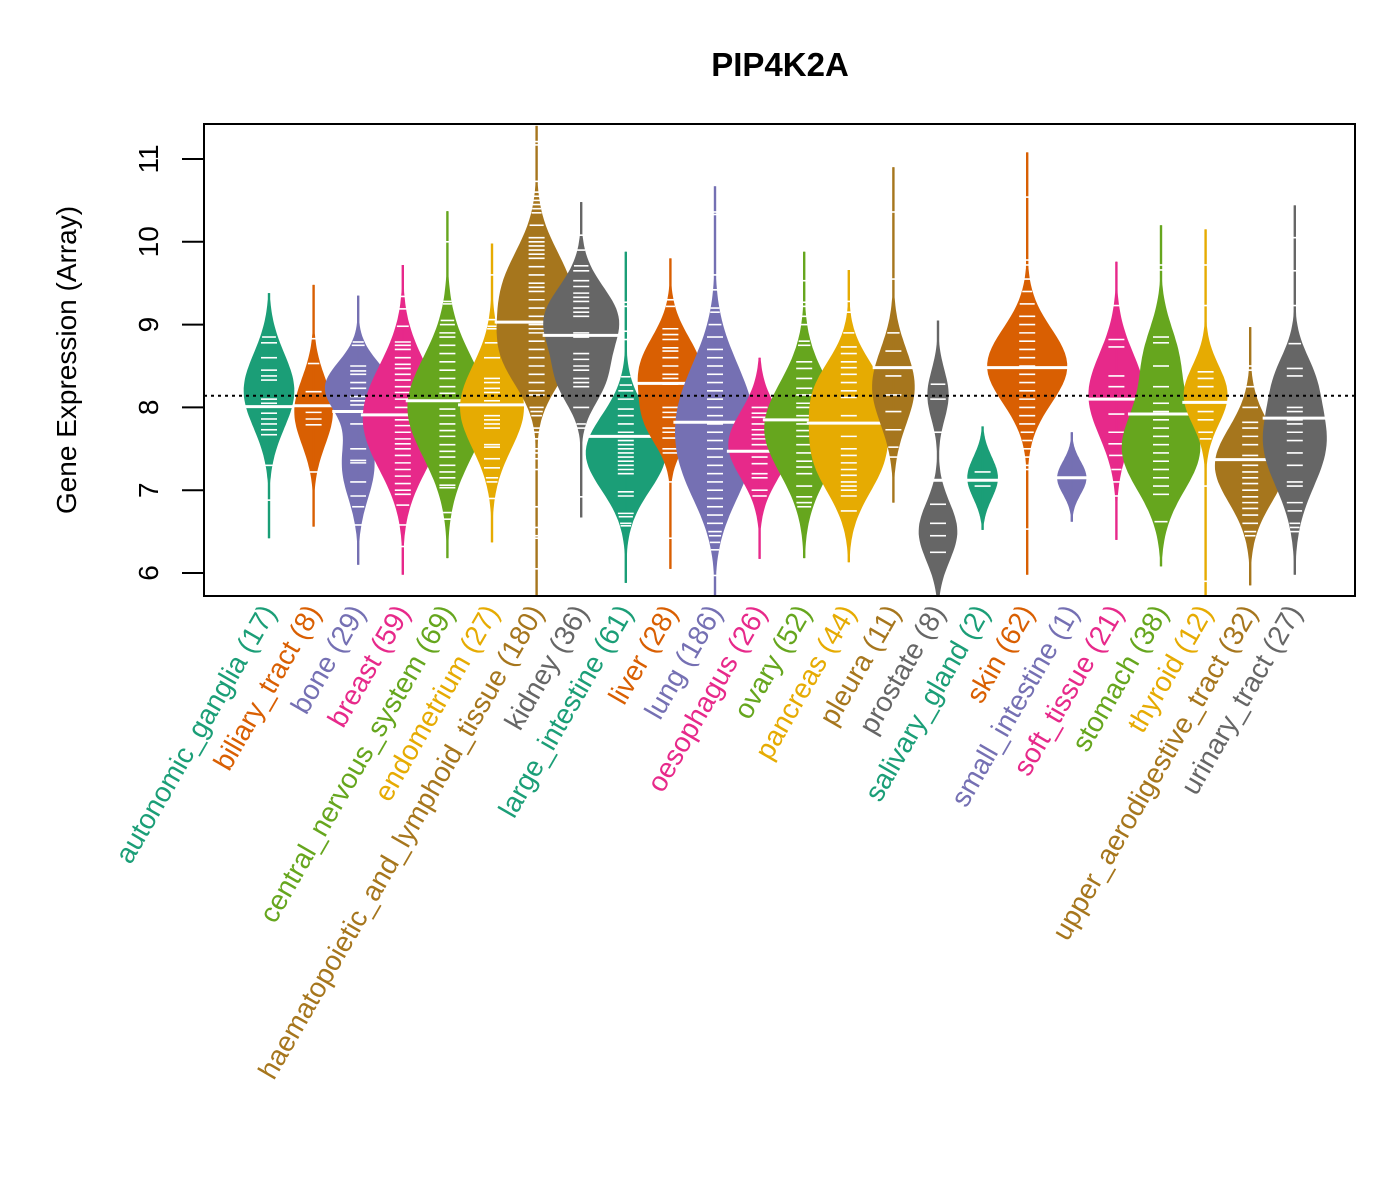  I want to click on violin-thyroid, so click(1205, 412).